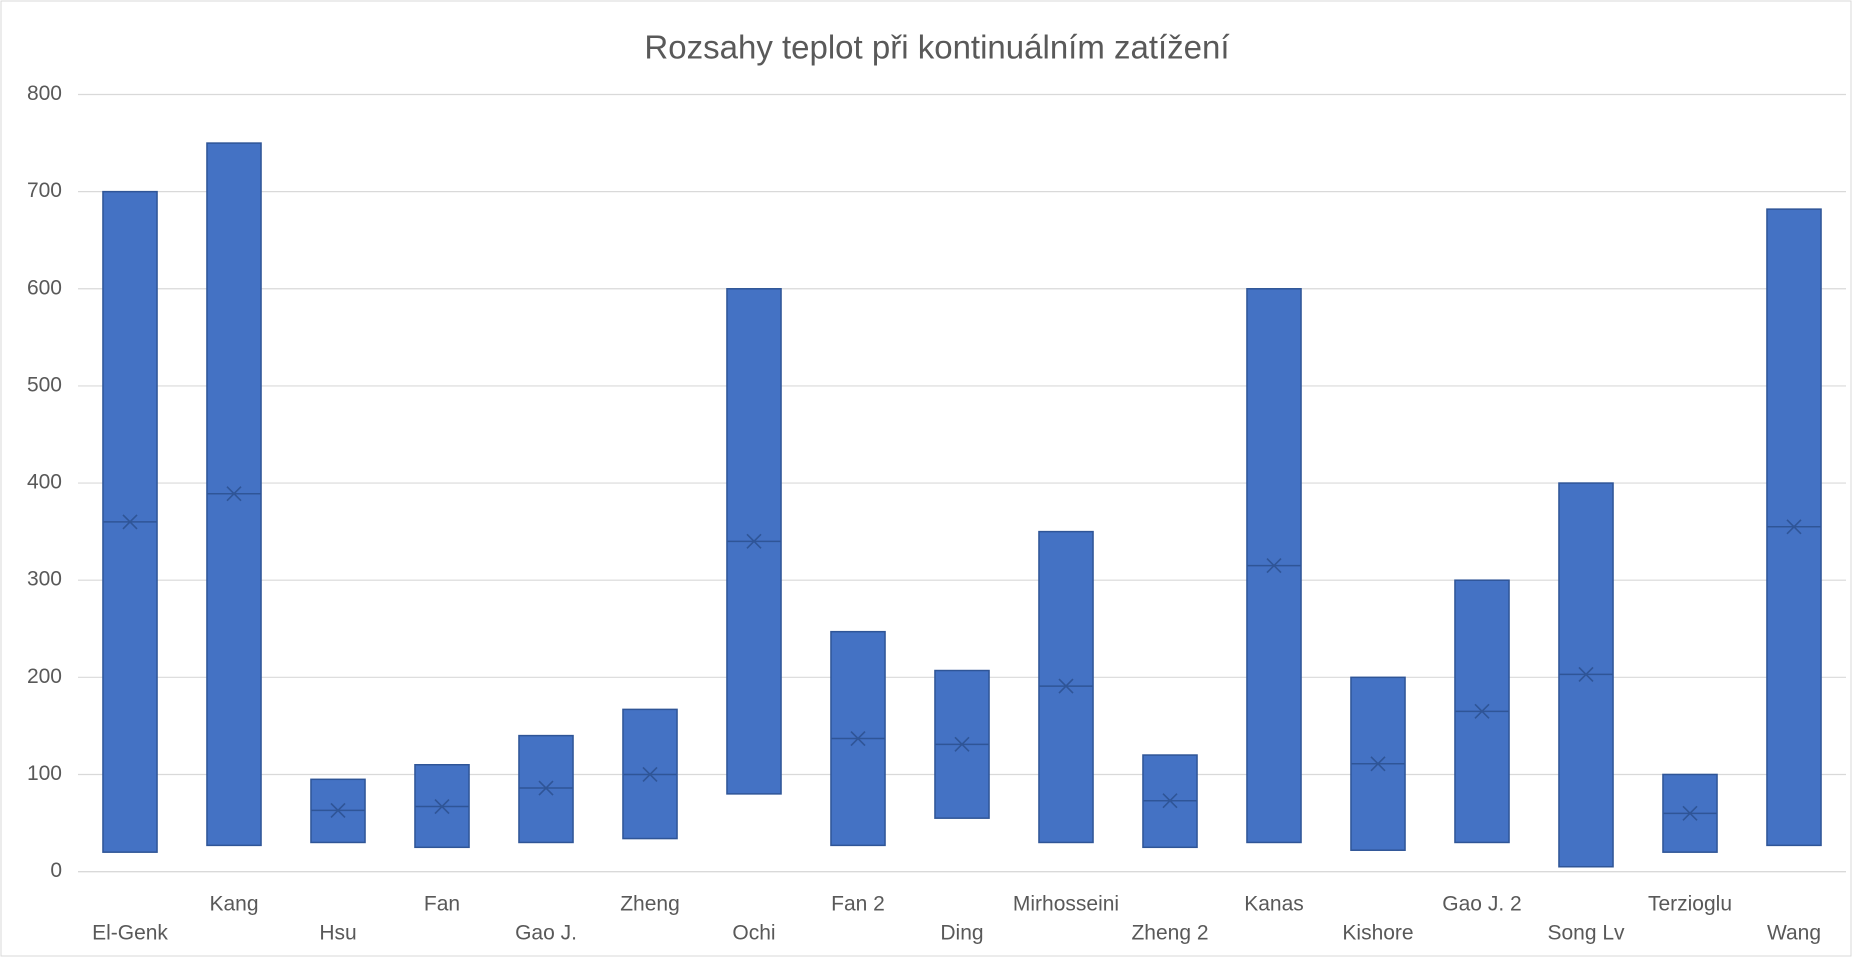  Describe the element at coordinates (56, 870) in the screenshot. I see `y-tick-label: 0` at that location.